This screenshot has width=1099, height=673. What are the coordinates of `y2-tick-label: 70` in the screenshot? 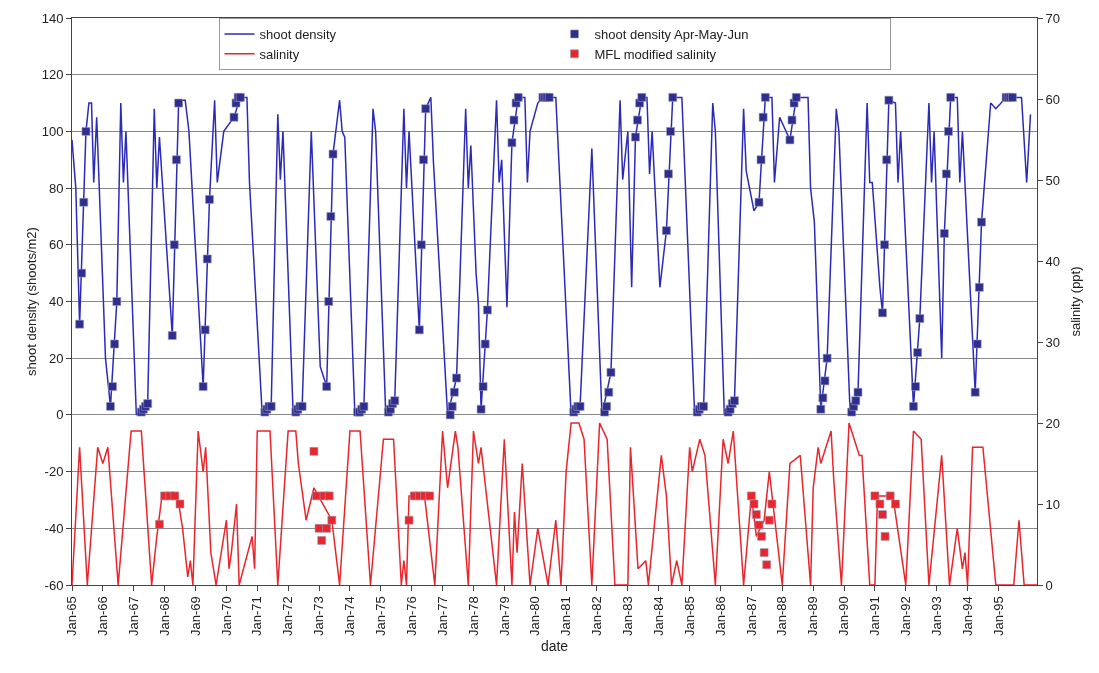 It's located at (1053, 18).